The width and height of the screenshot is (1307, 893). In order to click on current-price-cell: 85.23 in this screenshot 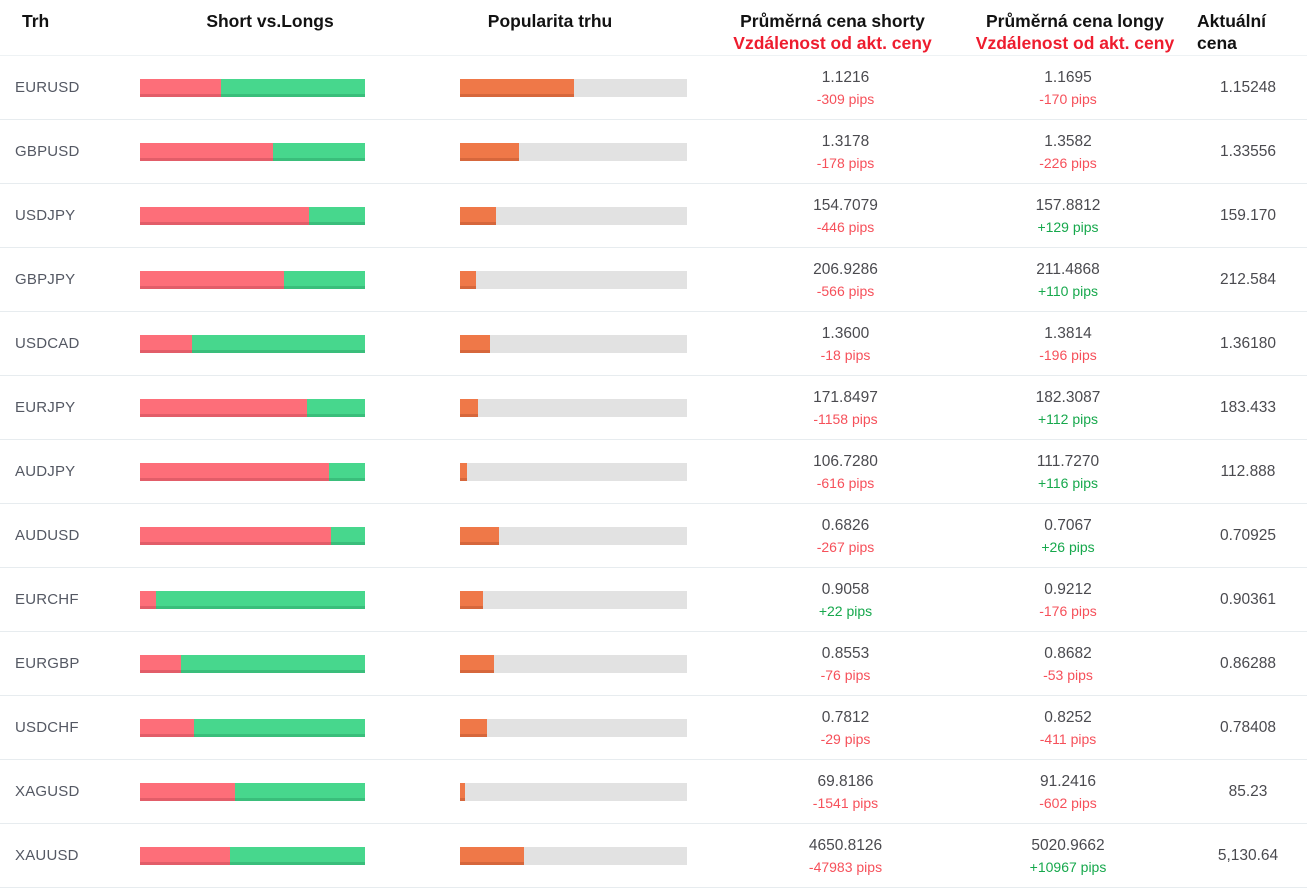, I will do `click(1246, 791)`.